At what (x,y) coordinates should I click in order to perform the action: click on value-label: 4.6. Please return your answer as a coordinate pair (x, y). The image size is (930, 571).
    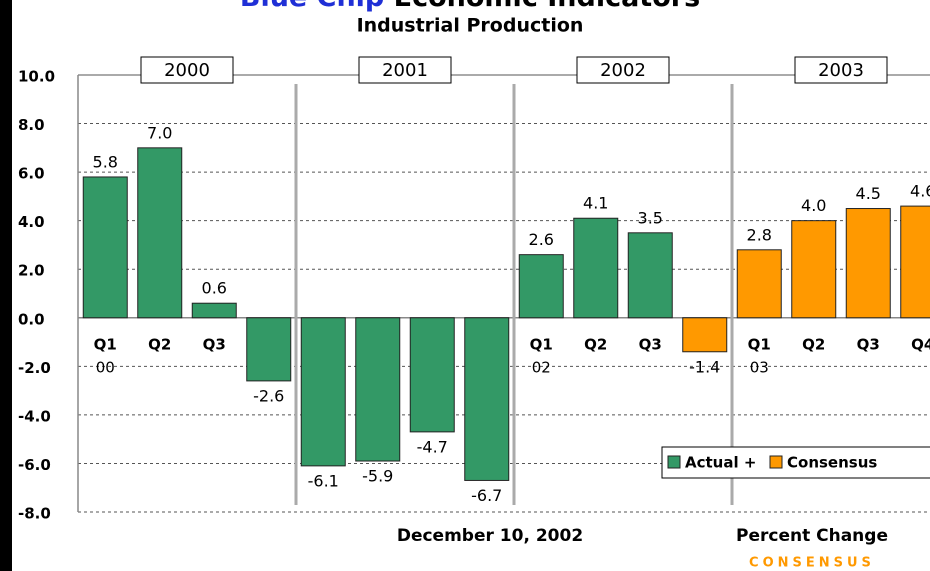
    Looking at the image, I should click on (920, 191).